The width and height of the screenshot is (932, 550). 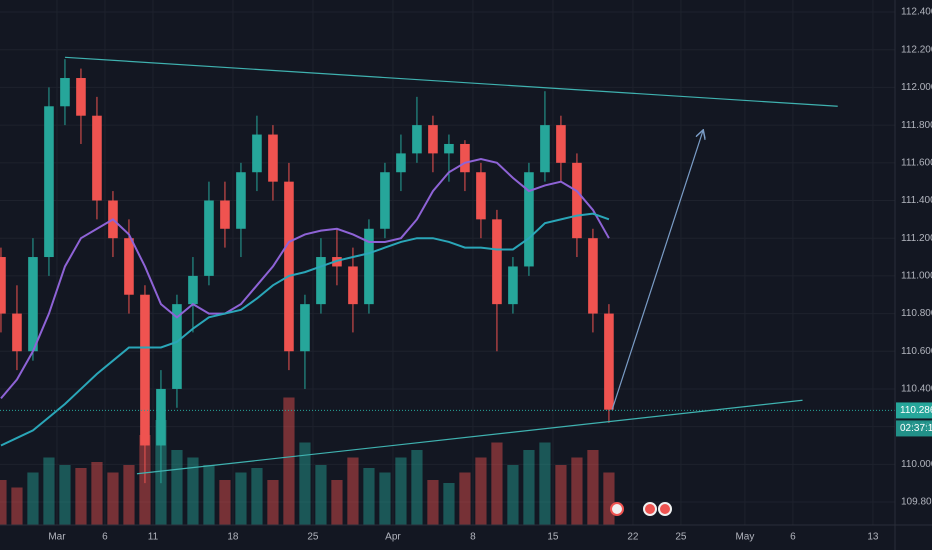 I want to click on y-tick-label: 112.000, so click(x=916, y=87).